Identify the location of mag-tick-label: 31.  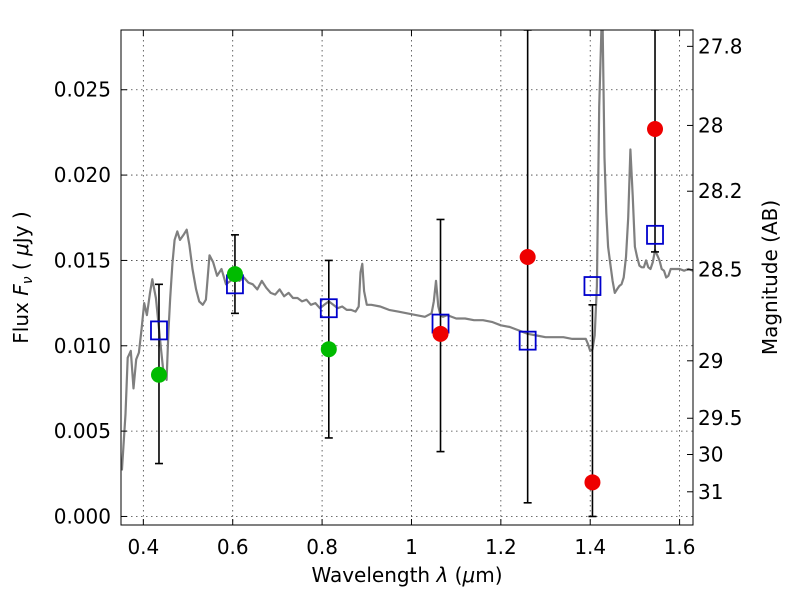
(710, 492).